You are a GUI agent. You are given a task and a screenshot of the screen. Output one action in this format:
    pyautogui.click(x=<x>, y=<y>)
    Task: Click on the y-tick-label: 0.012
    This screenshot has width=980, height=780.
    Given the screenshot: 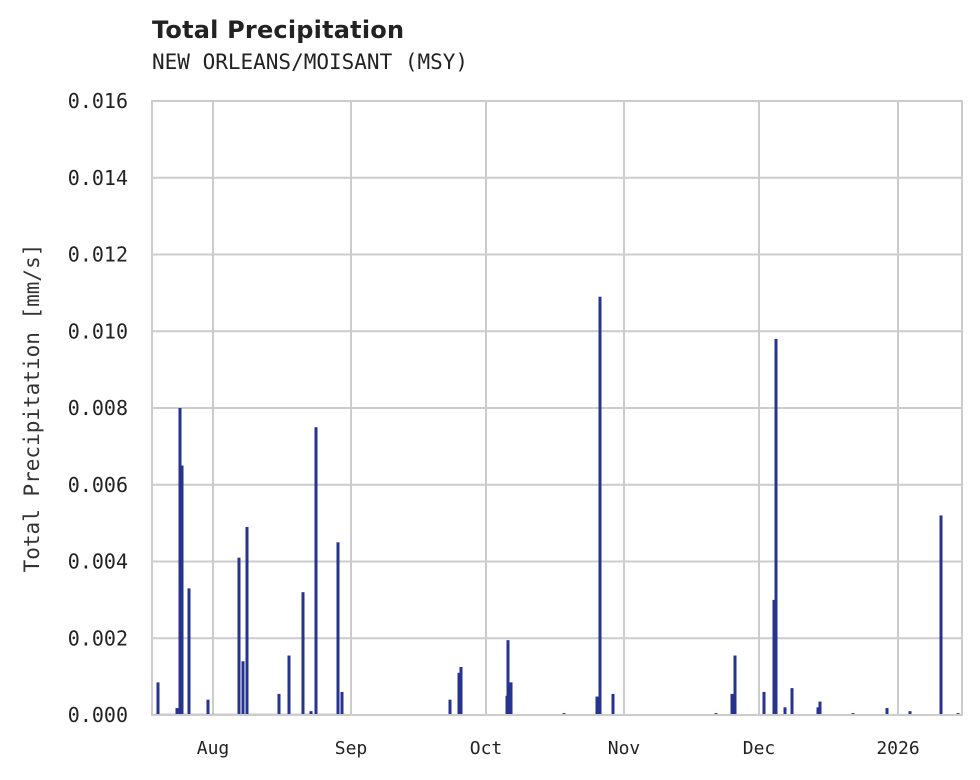 What is the action you would take?
    pyautogui.click(x=98, y=255)
    